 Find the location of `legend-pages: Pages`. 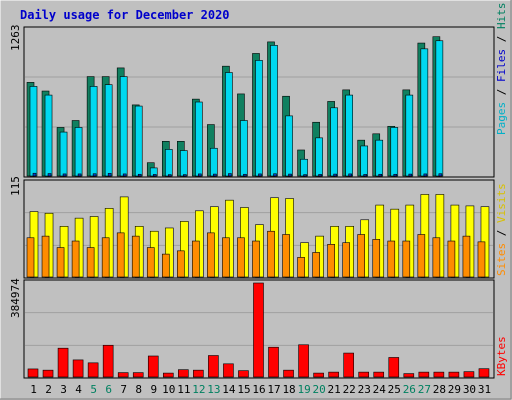

legend-pages: Pages is located at coordinates (501, 118).